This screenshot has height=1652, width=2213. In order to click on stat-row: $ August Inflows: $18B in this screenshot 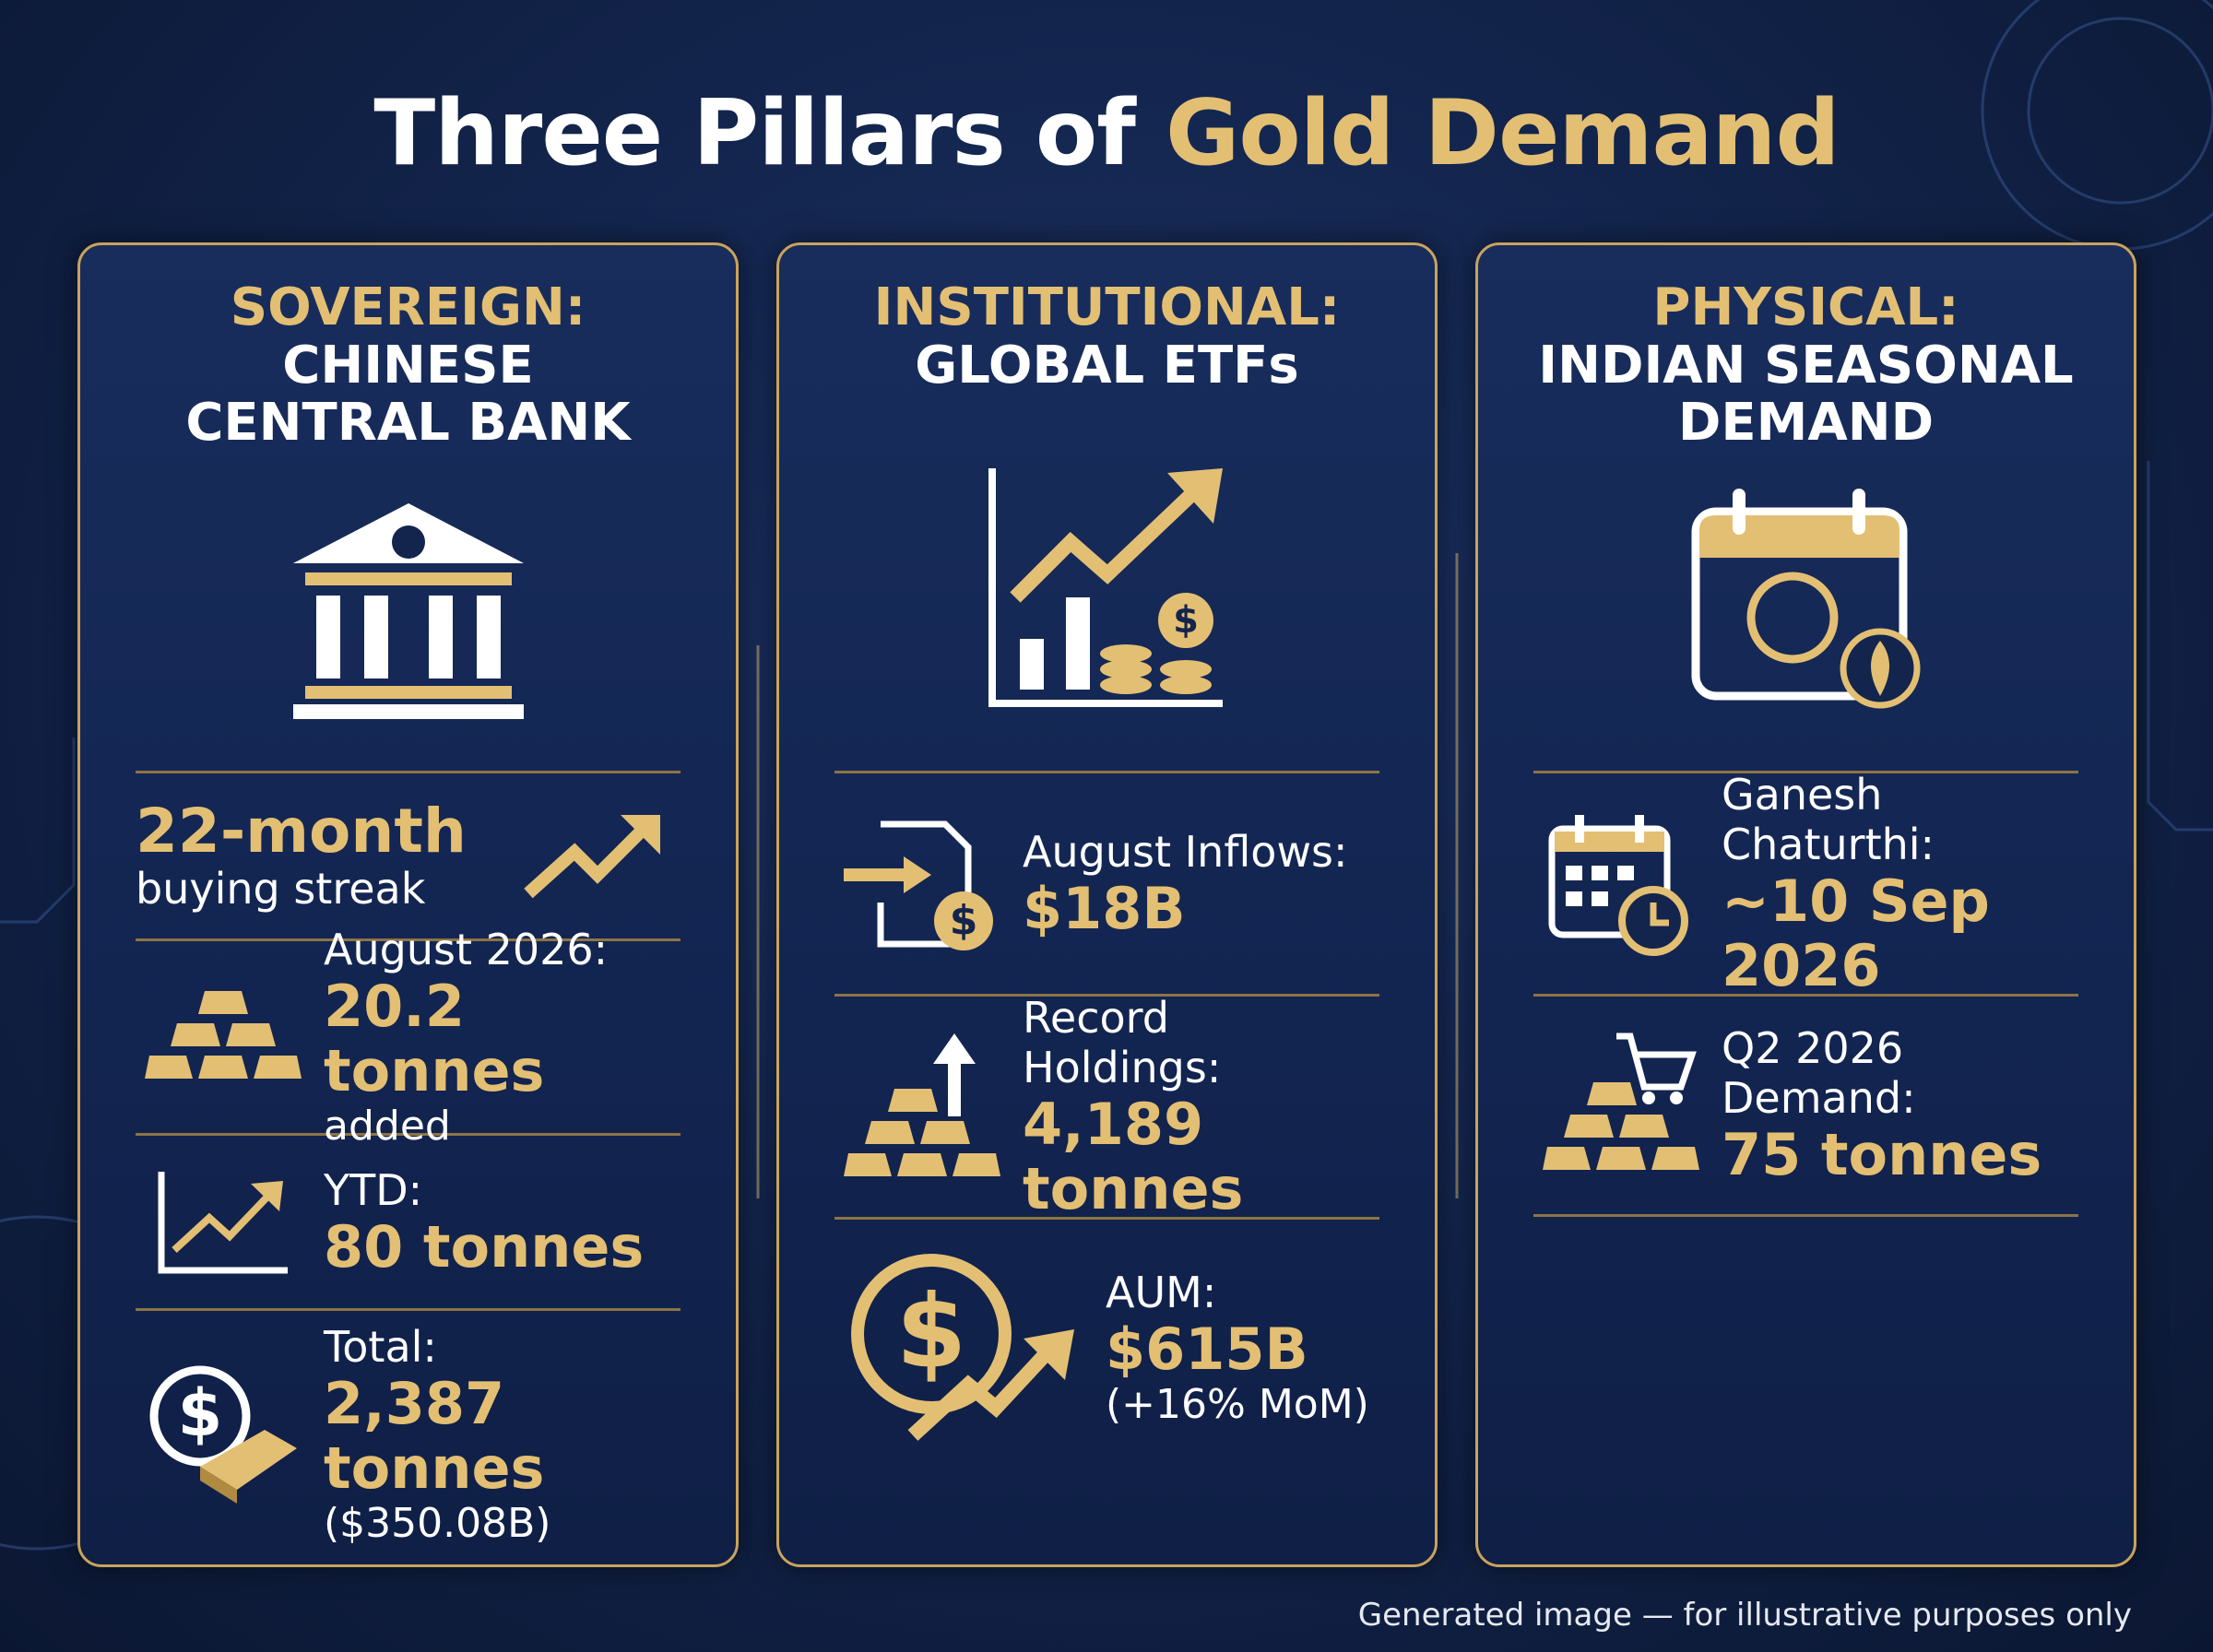, I will do `click(1106, 882)`.